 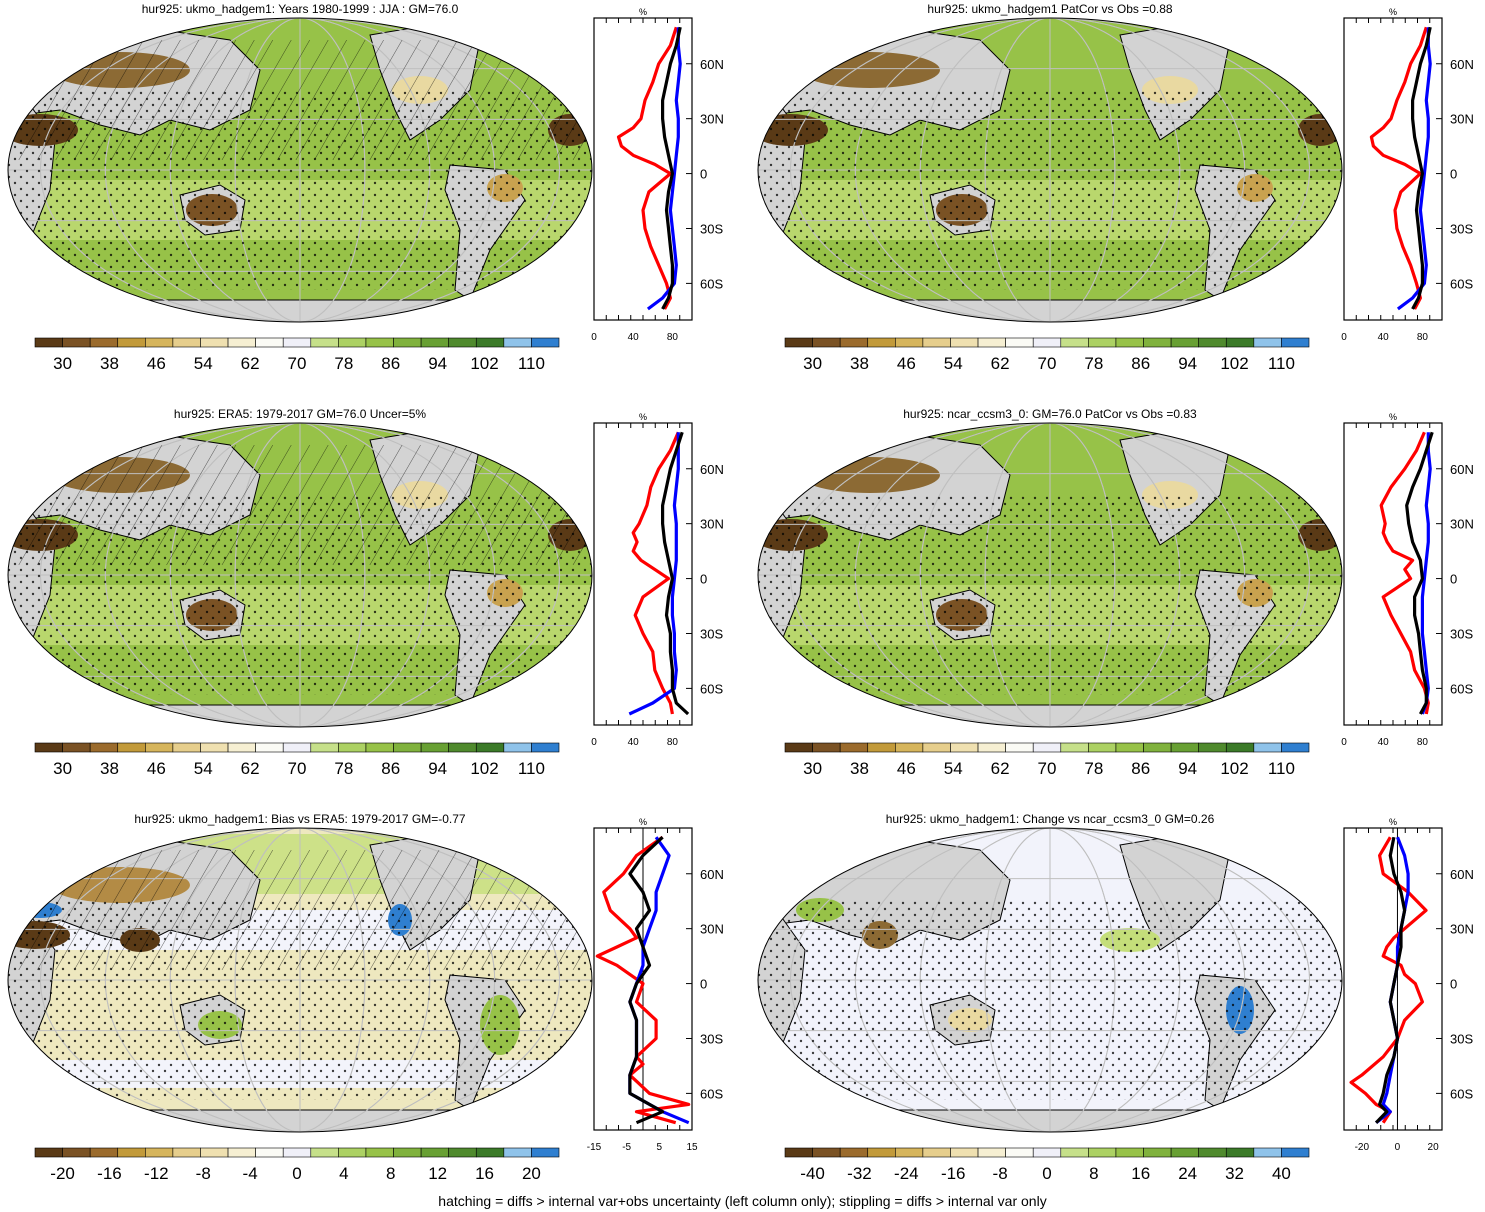 I want to click on colorbar-label: 38, so click(x=859, y=363).